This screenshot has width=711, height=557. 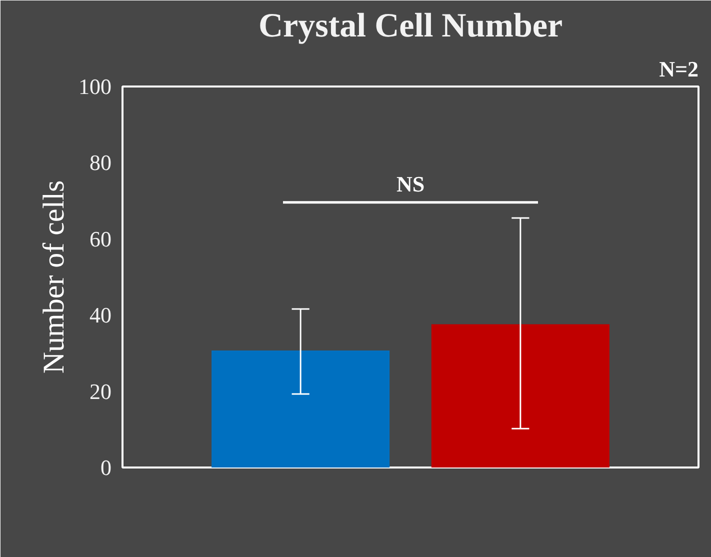 I want to click on y-tick-label: 60, so click(x=101, y=239).